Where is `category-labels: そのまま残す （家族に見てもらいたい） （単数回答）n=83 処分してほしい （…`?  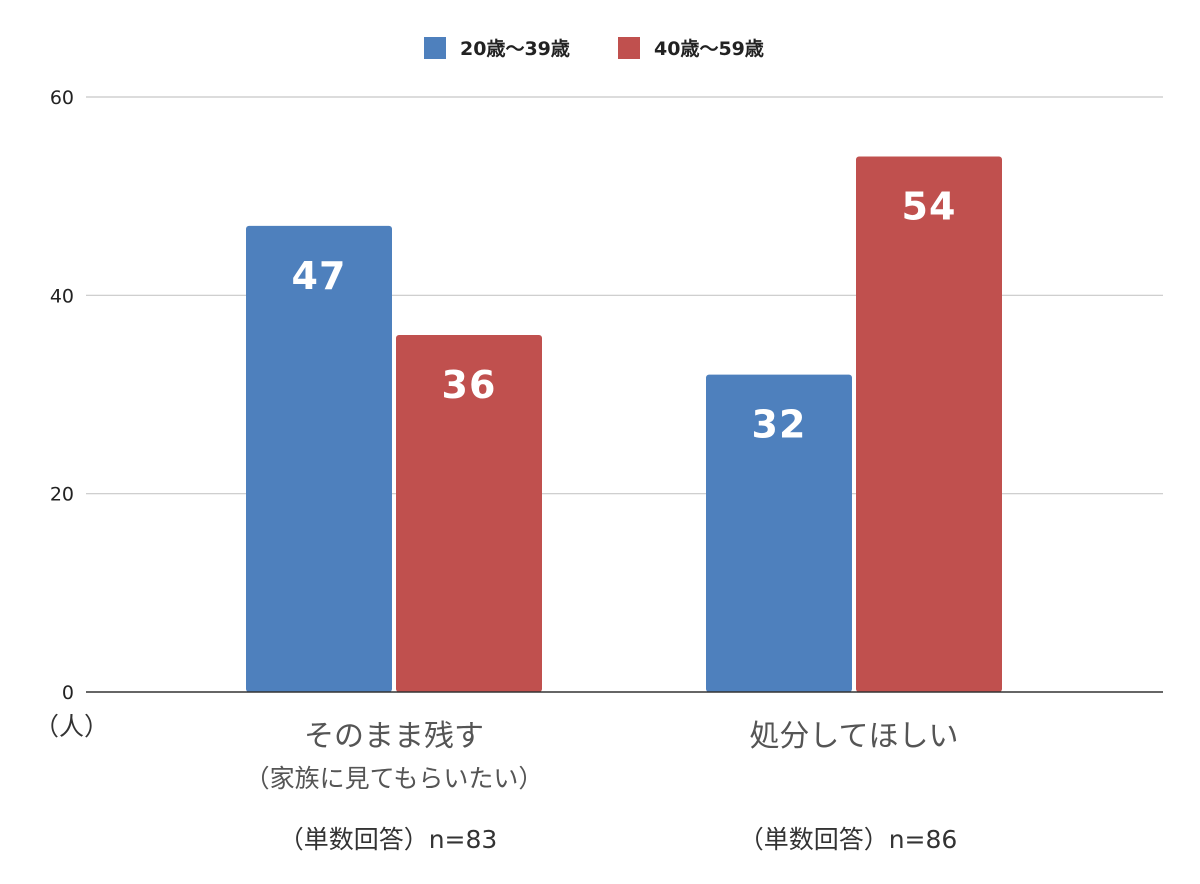
category-labels: そのまま残す （家族に見てもらいたい） （単数回答）n=83 処分してほしい （… is located at coordinates (602, 786).